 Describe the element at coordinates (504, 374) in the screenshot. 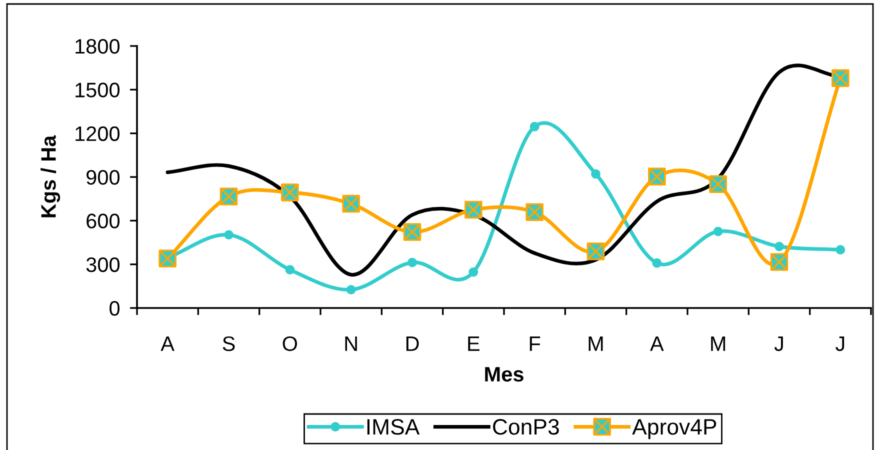

I see `x-axis-title: Mes` at that location.